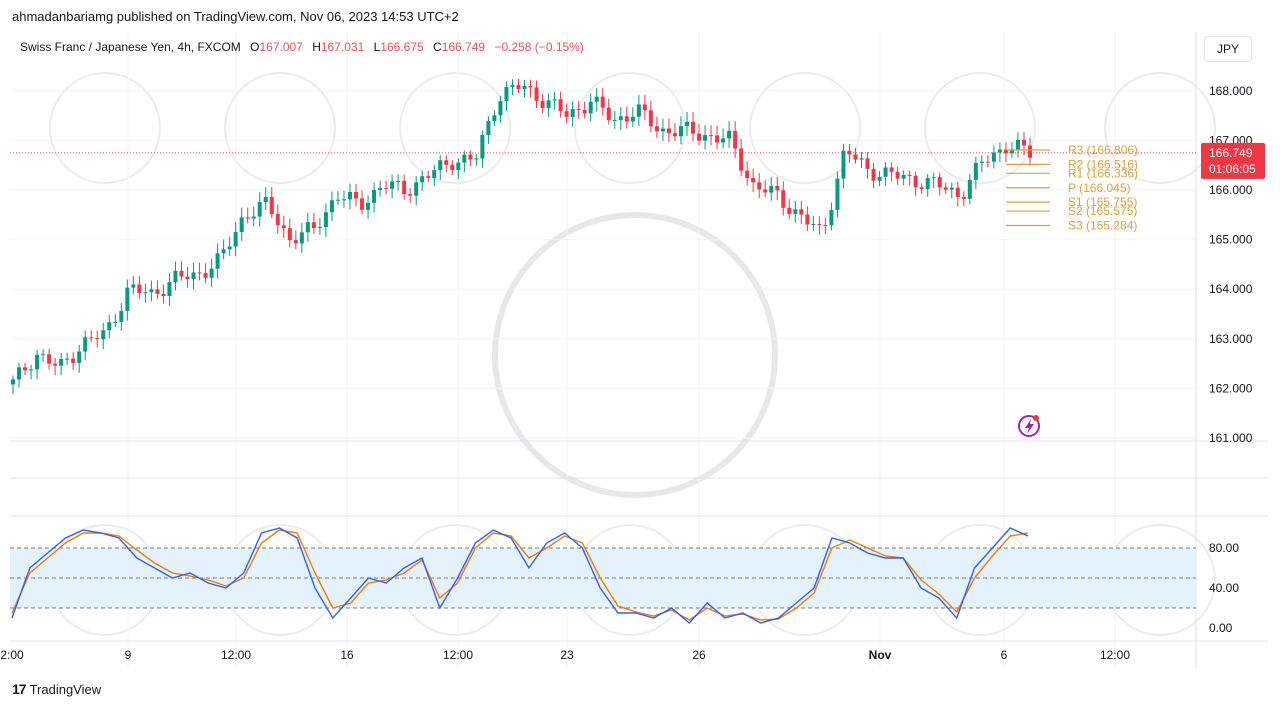 Image resolution: width=1280 pixels, height=708 pixels. What do you see at coordinates (1228, 49) in the screenshot?
I see `currency-button: JPY` at bounding box center [1228, 49].